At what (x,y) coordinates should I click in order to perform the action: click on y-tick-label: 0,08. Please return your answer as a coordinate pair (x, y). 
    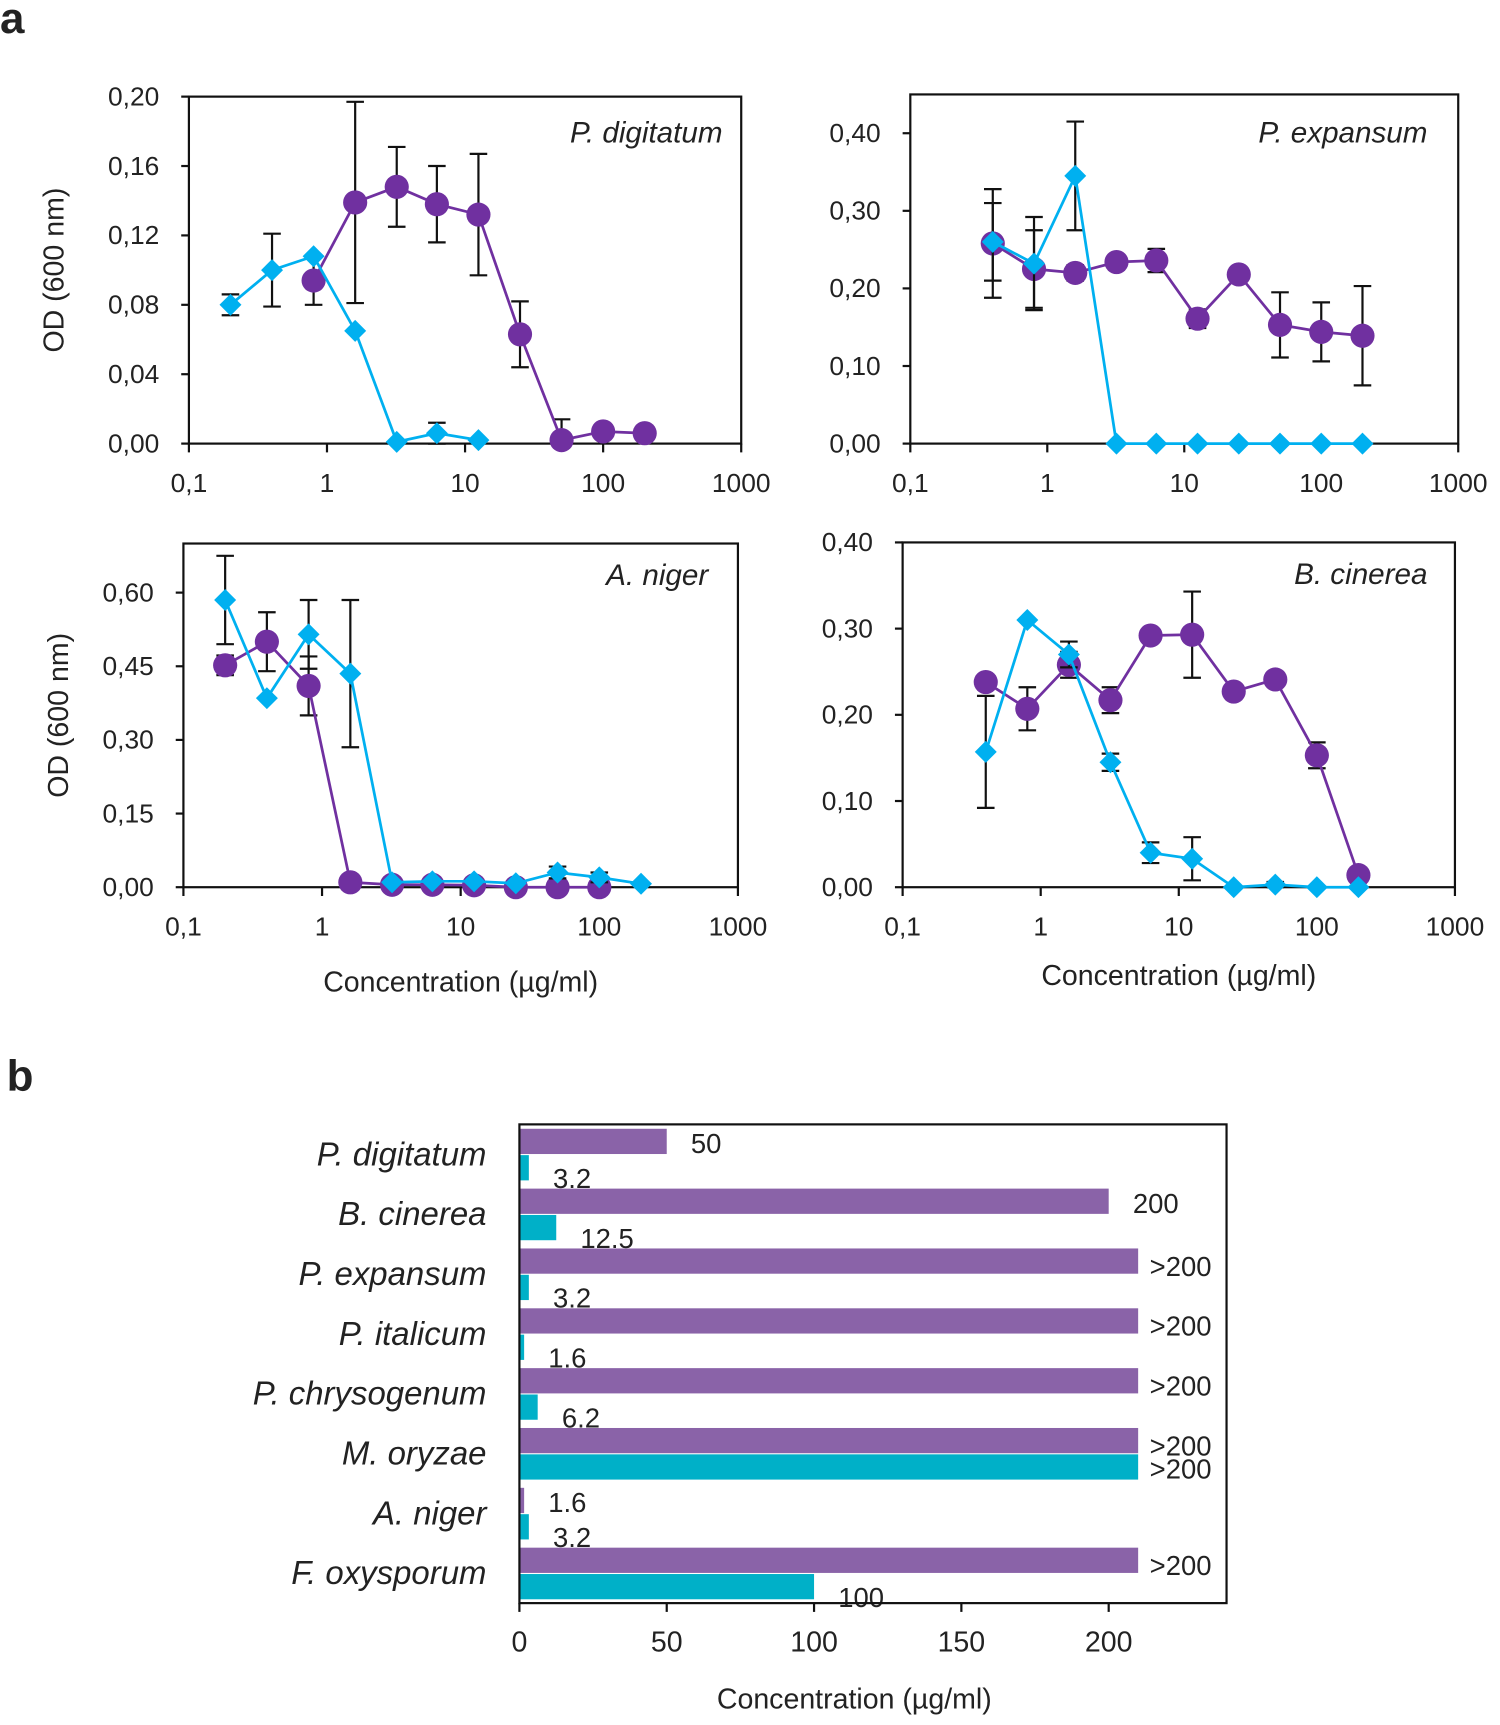
    Looking at the image, I should click on (133, 305).